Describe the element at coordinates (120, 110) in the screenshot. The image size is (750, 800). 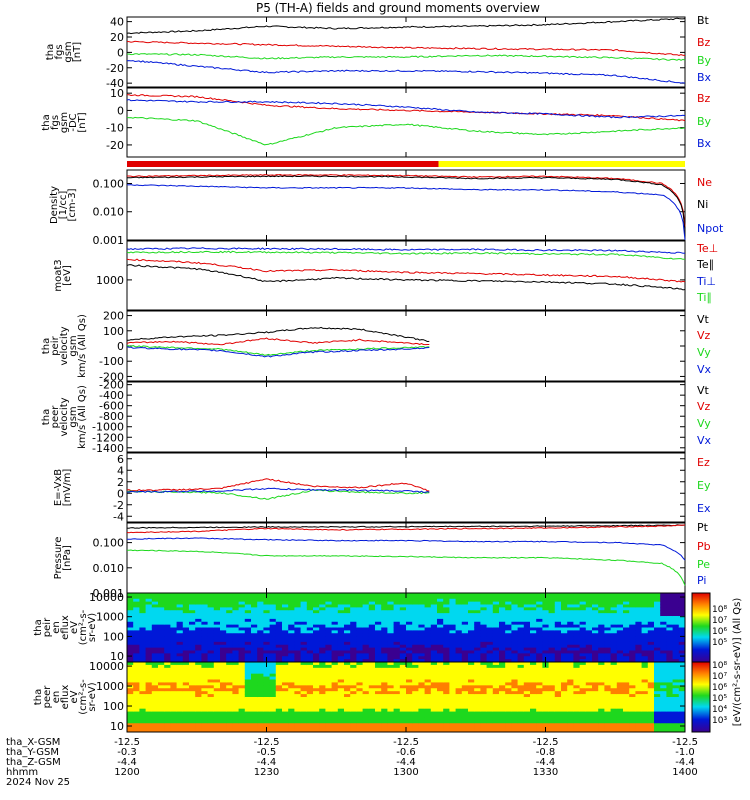
I see `y-tick-label: 0` at that location.